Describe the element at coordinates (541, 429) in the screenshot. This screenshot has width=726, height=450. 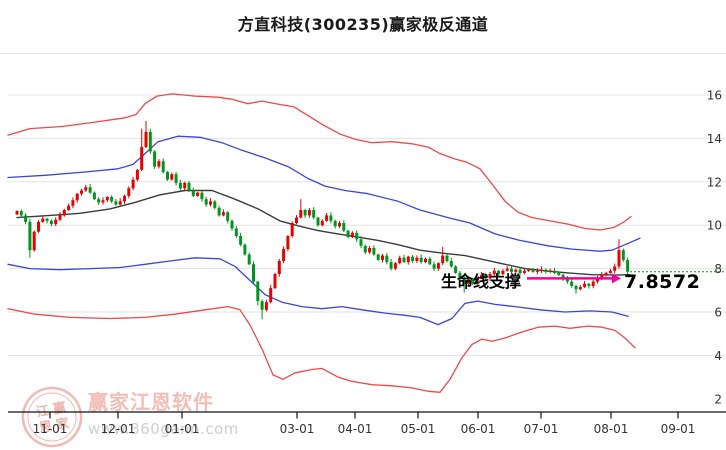
I see `svg-text: 07-01` at that location.